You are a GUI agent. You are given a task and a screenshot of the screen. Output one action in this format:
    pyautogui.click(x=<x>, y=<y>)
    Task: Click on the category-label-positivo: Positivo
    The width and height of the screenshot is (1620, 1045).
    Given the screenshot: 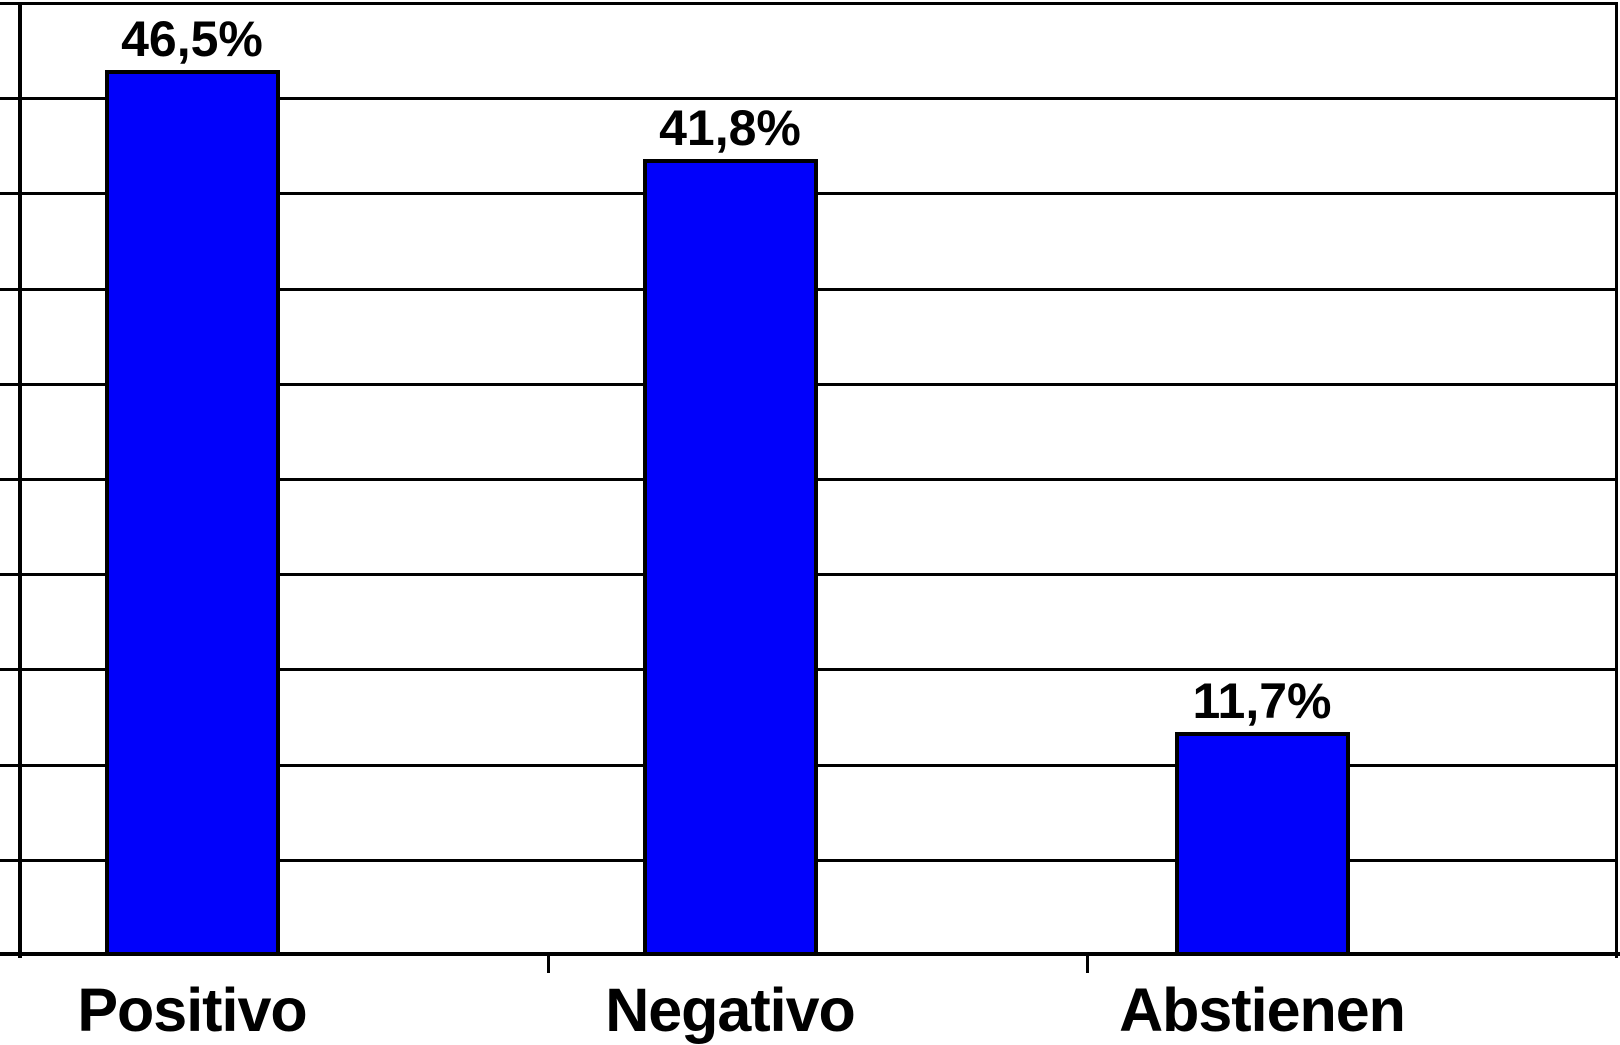 What is the action you would take?
    pyautogui.click(x=192, y=1010)
    